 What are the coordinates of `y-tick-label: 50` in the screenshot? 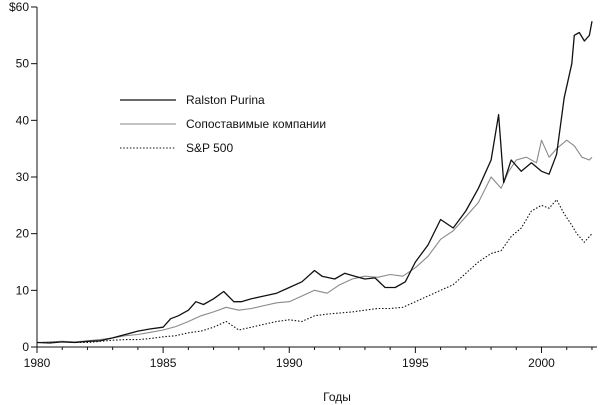 It's located at (23, 64).